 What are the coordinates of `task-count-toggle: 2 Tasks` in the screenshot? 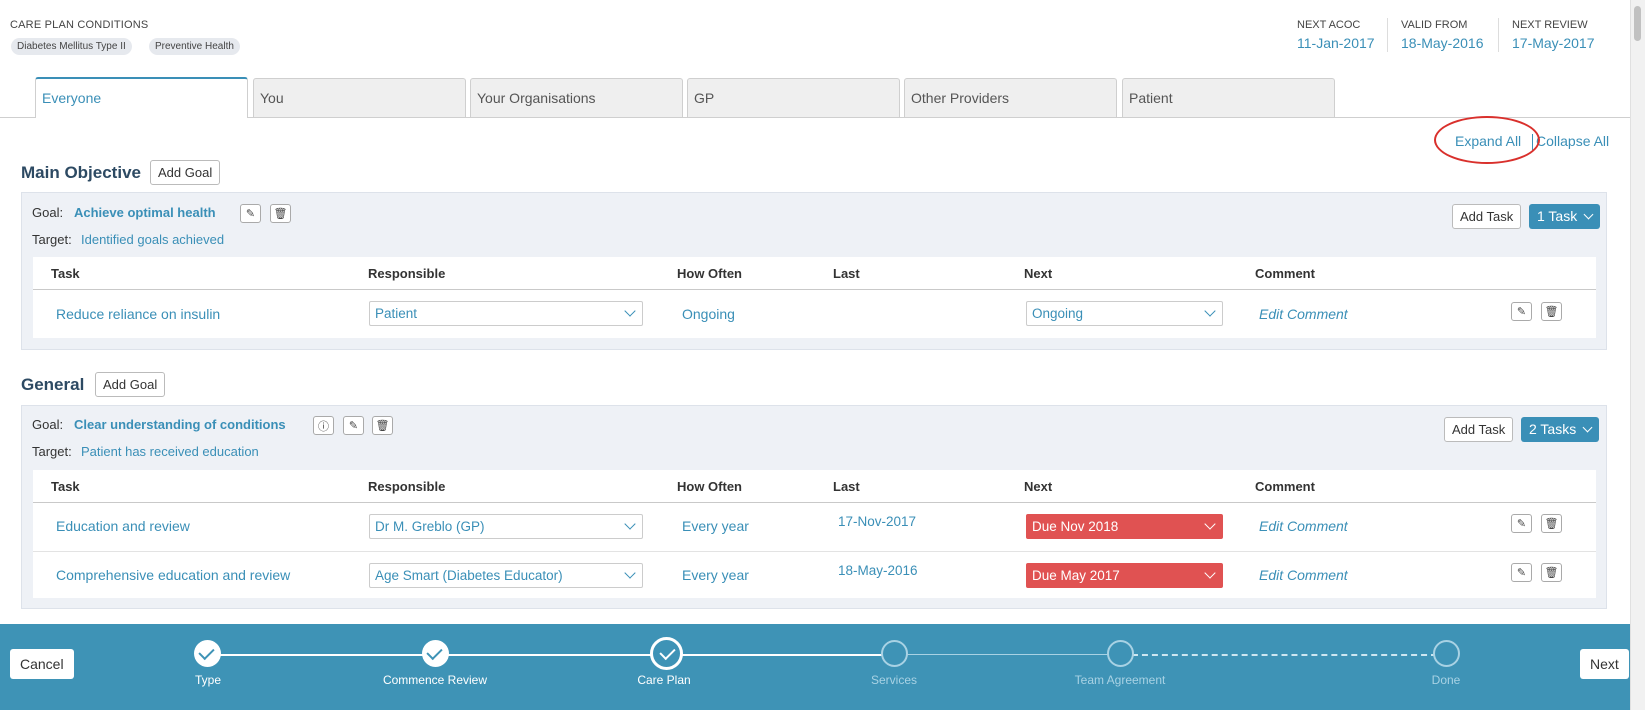 It's located at (1560, 429).